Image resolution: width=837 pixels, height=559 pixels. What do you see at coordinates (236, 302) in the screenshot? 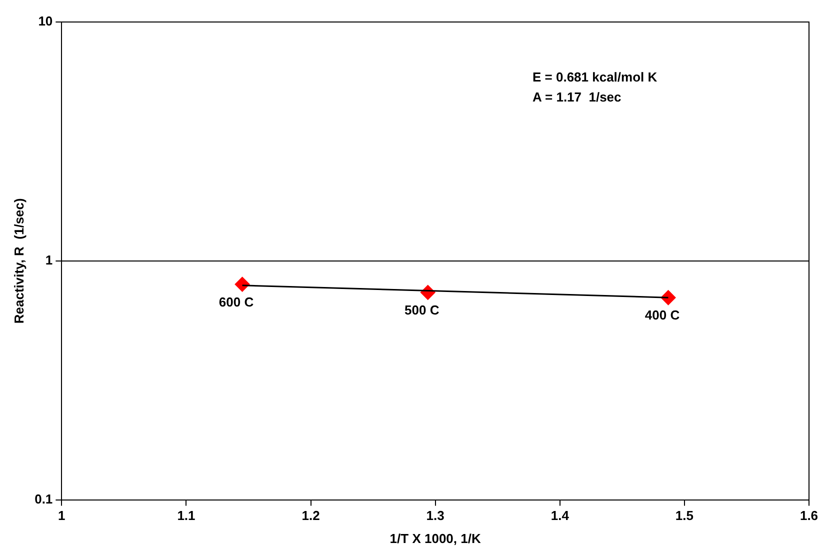
I see `annotation: 600 C` at bounding box center [236, 302].